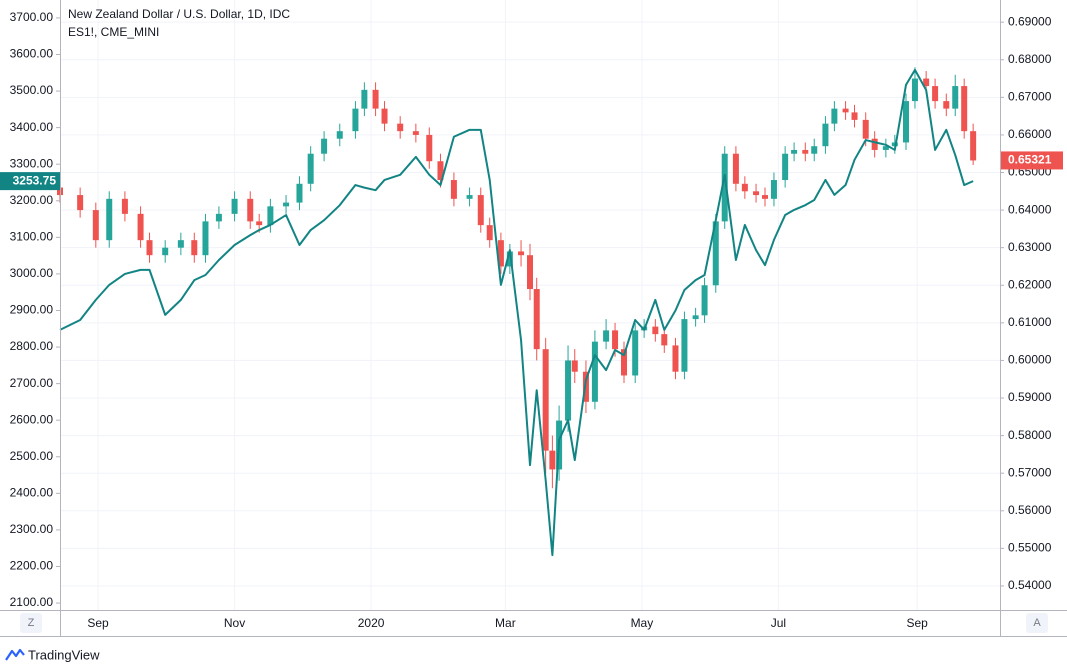  Describe the element at coordinates (15, 654) in the screenshot. I see `brand-icon` at that location.